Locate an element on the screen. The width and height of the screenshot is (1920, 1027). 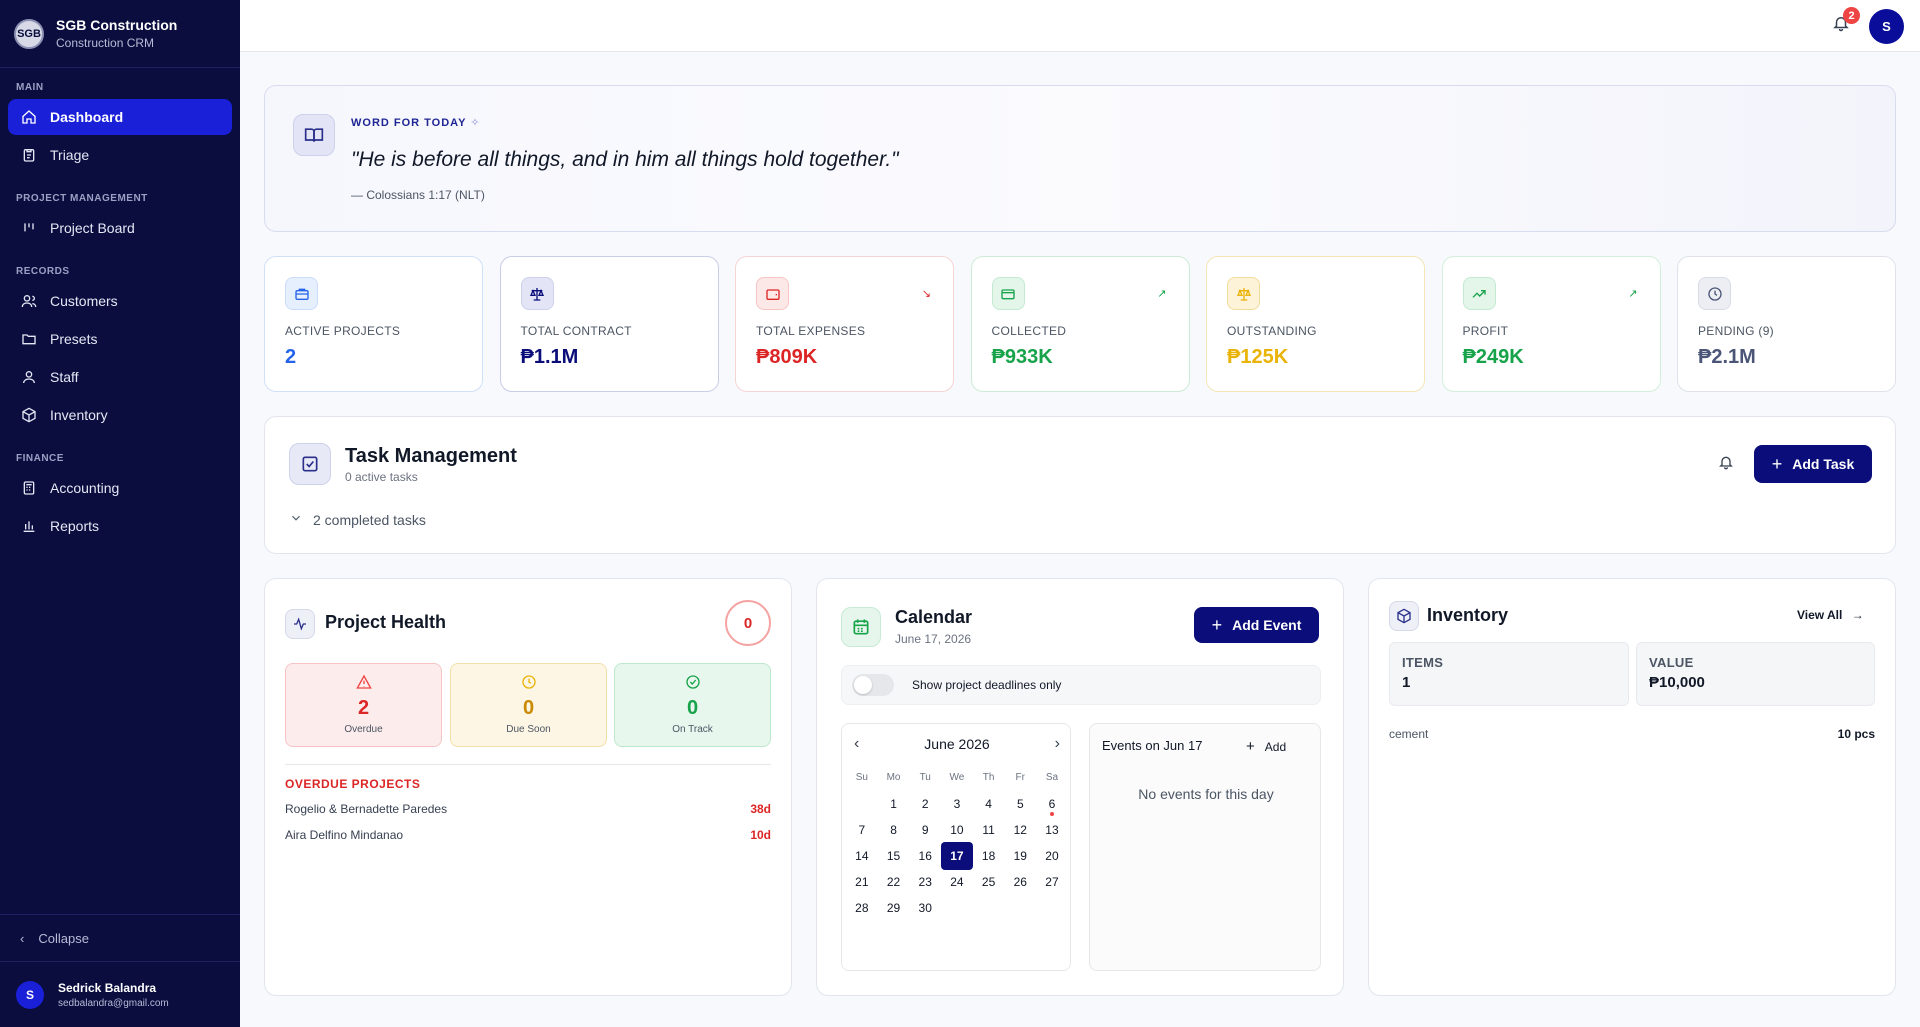
health-score: 0 is located at coordinates (748, 623).